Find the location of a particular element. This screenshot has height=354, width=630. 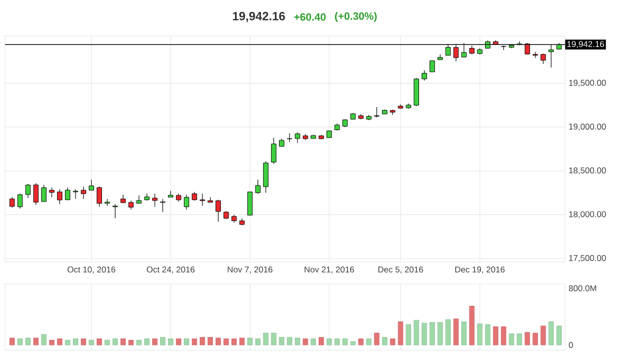

y-tick-label: 19,000.00 is located at coordinates (587, 127).